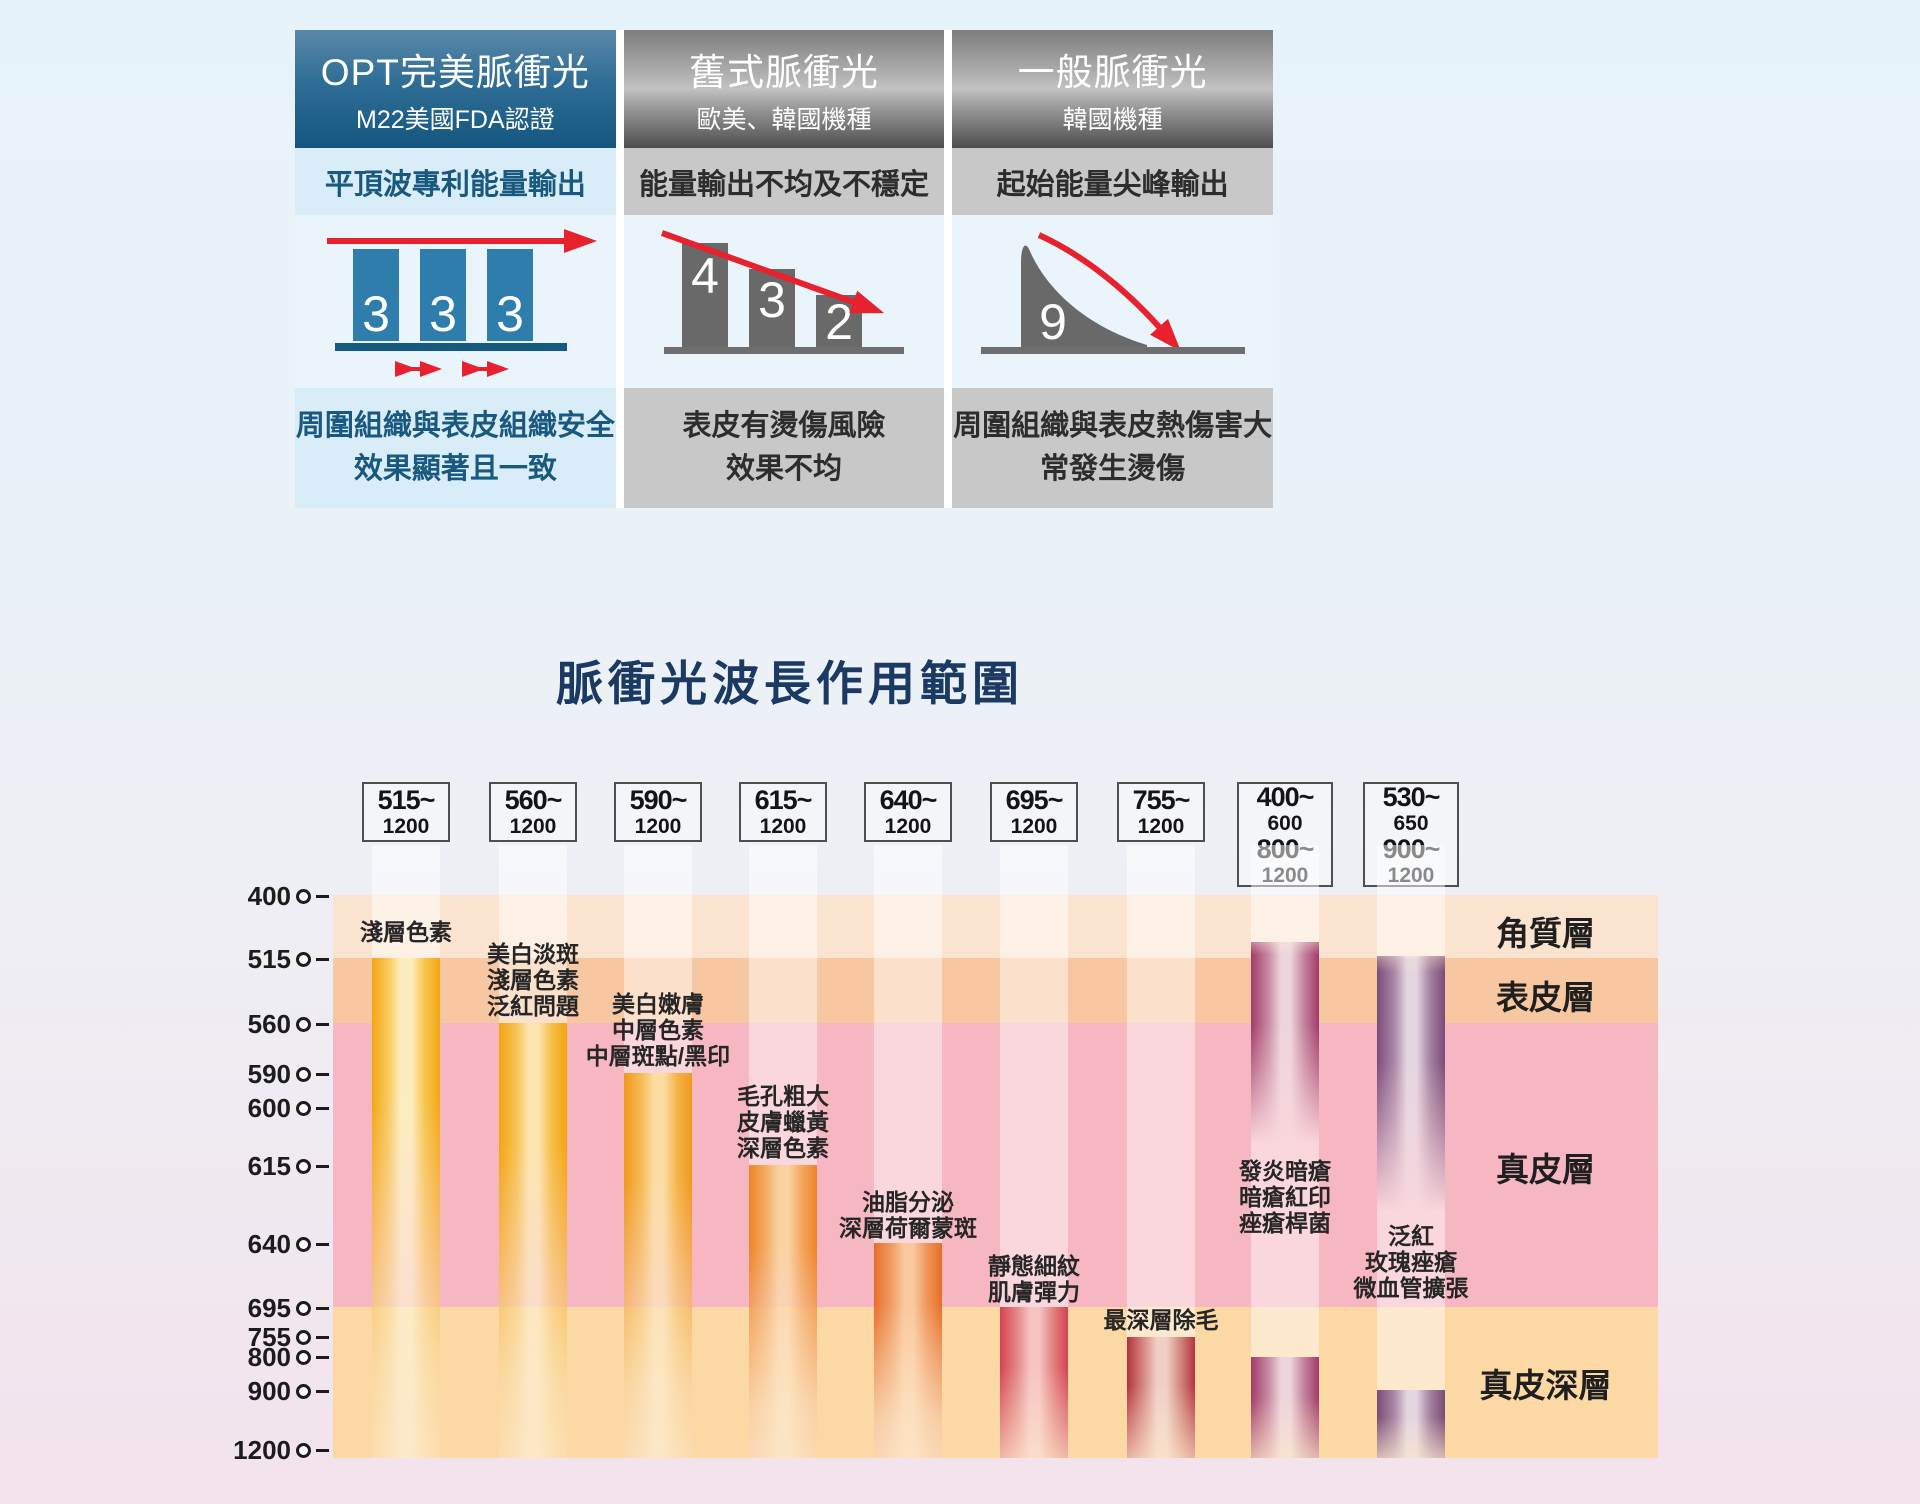 The image size is (1920, 1504). What do you see at coordinates (790, 683) in the screenshot?
I see `chart-title: 脈衝光波長作用範圍` at bounding box center [790, 683].